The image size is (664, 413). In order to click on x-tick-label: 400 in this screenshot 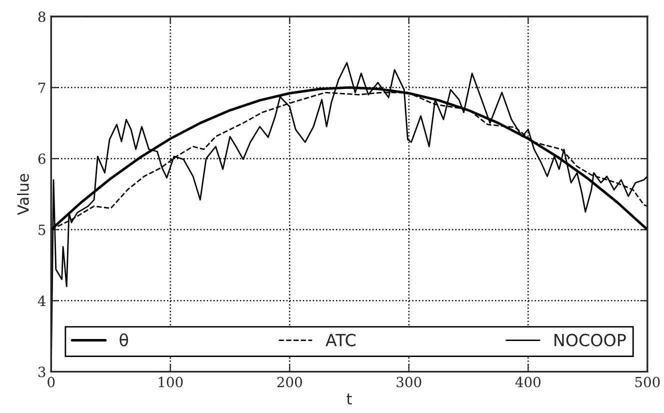, I will do `click(527, 382)`.